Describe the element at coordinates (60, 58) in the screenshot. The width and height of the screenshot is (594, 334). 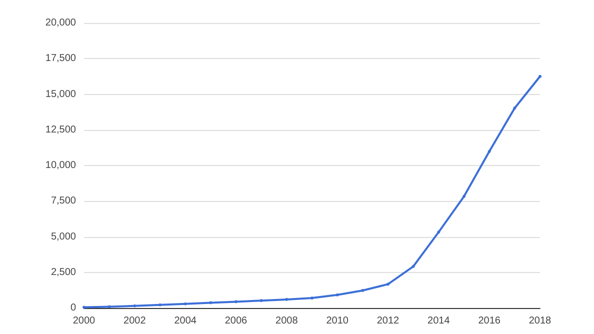
I see `y-tick-label: 17,500` at that location.